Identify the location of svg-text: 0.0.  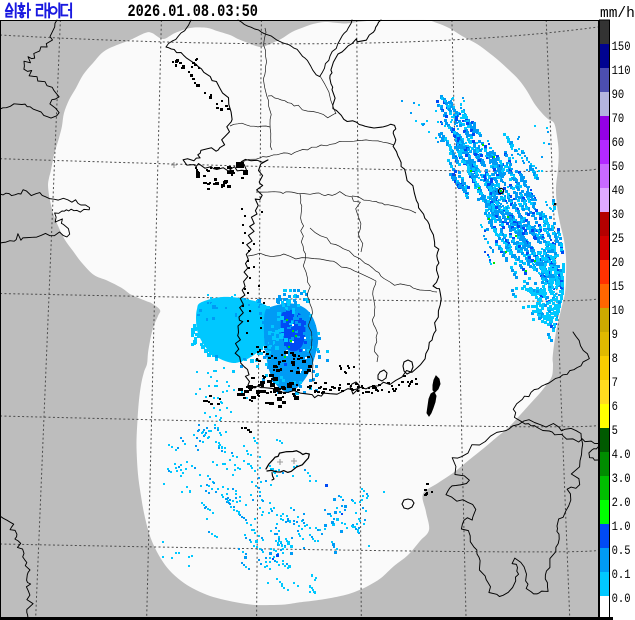
(621, 598).